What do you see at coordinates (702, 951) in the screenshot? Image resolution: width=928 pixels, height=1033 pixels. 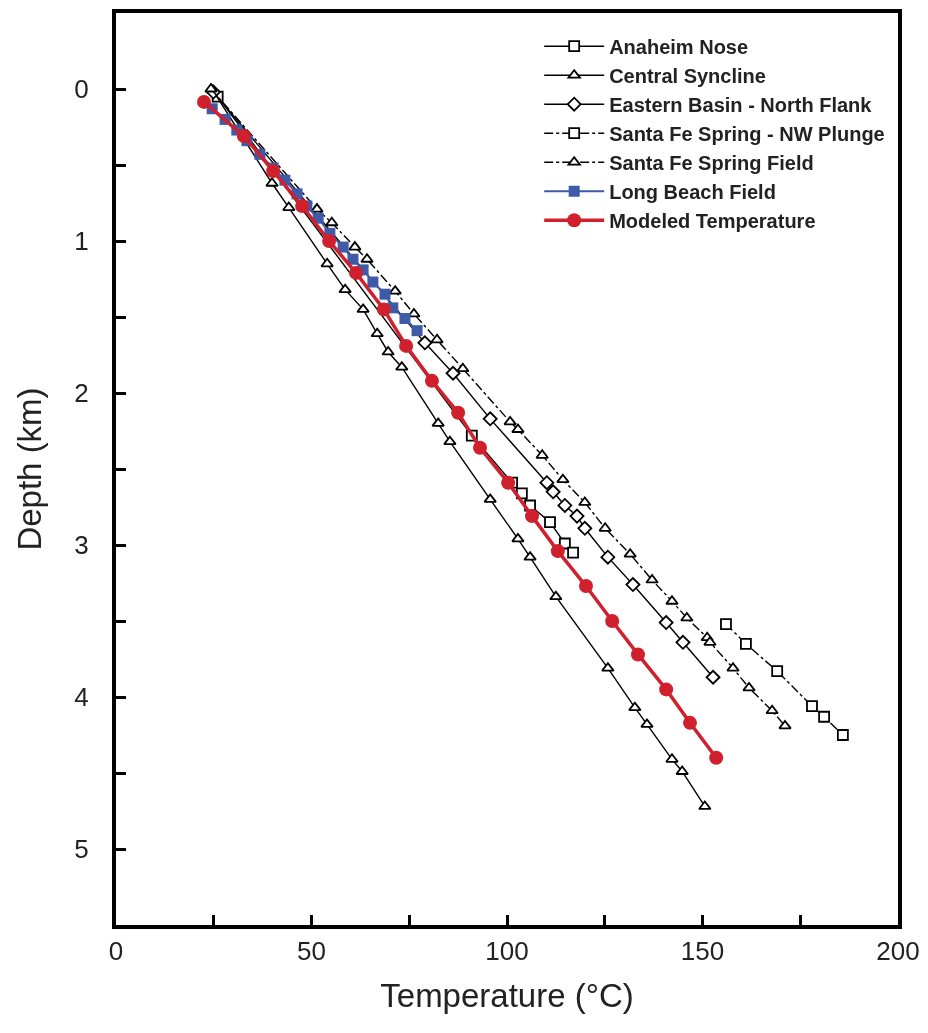 I see `x-tick-label: 150` at bounding box center [702, 951].